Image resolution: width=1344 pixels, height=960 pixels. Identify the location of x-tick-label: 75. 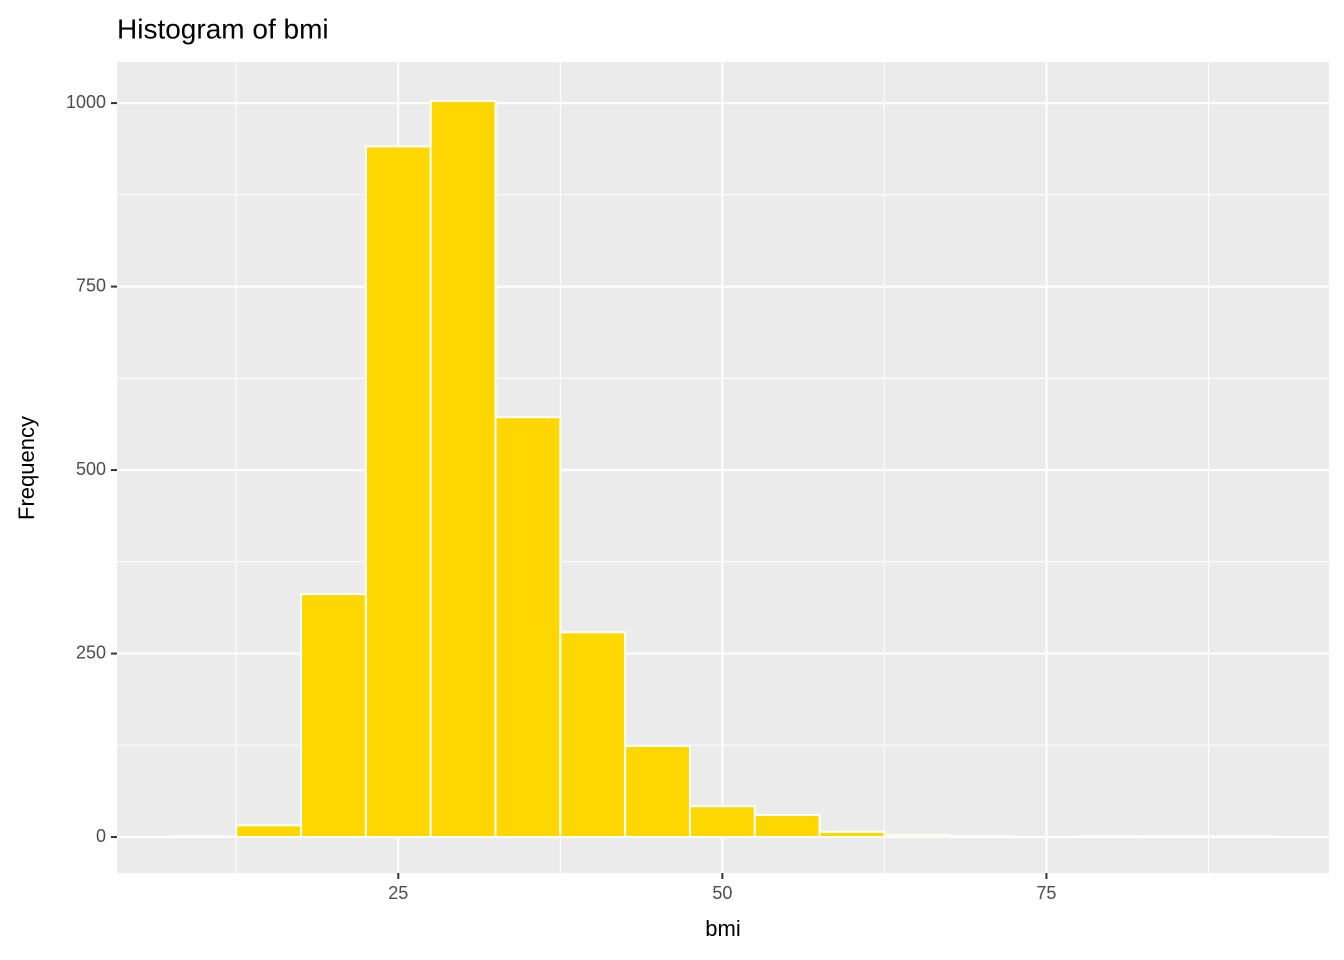
(1046, 893).